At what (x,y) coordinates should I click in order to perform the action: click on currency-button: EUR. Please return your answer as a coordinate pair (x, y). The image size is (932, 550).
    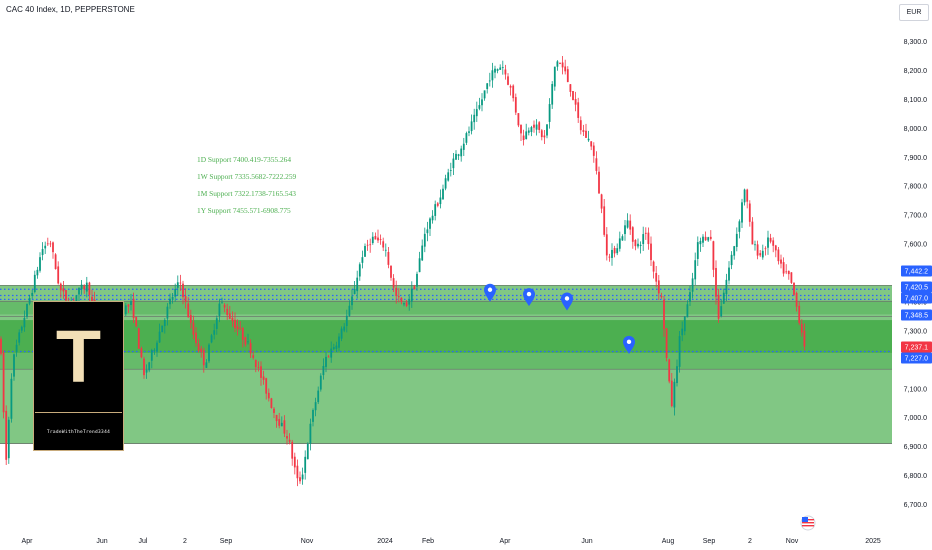
    Looking at the image, I should click on (914, 12).